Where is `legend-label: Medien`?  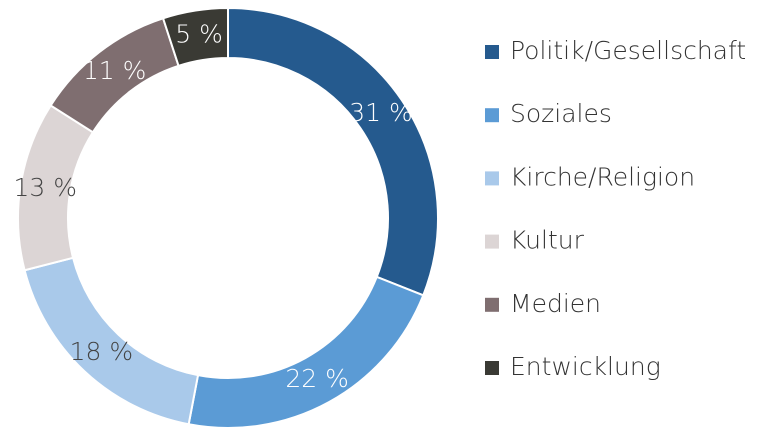 legend-label: Medien is located at coordinates (555, 303).